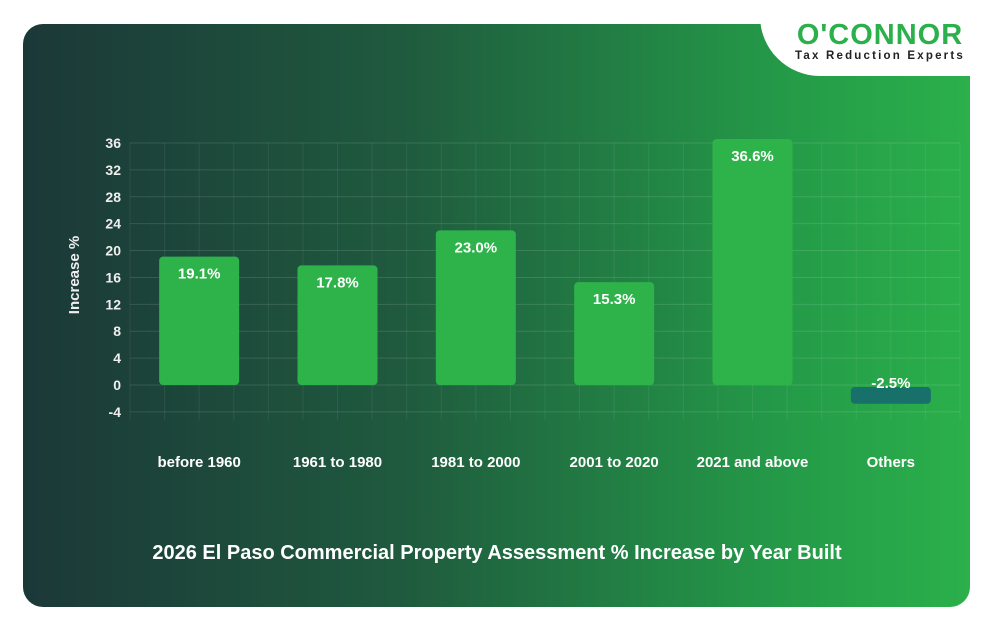 Image resolution: width=994 pixels, height=632 pixels. I want to click on logo-brand: O'CONNOR, so click(880, 35).